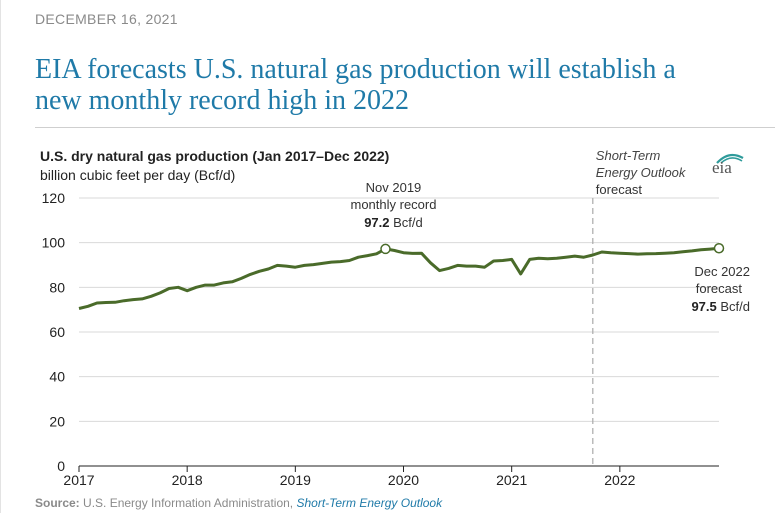 The image size is (775, 513). What do you see at coordinates (511, 480) in the screenshot?
I see `x-tick-label-2021: 2021` at bounding box center [511, 480].